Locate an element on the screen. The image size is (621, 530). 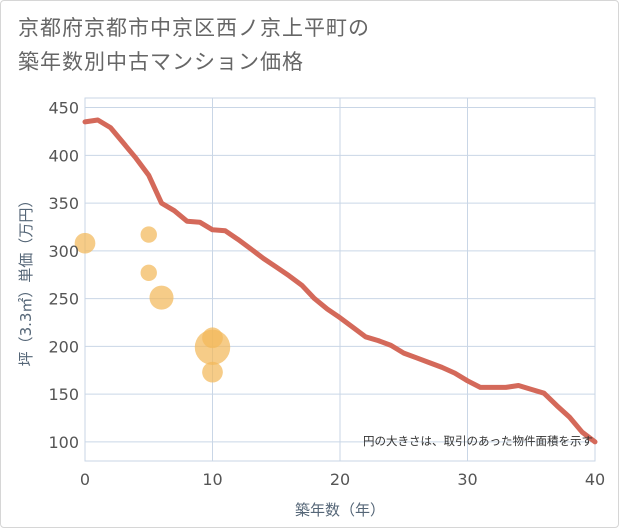
x-axis-ticks: 0 10 20 30 40 is located at coordinates (342, 479).